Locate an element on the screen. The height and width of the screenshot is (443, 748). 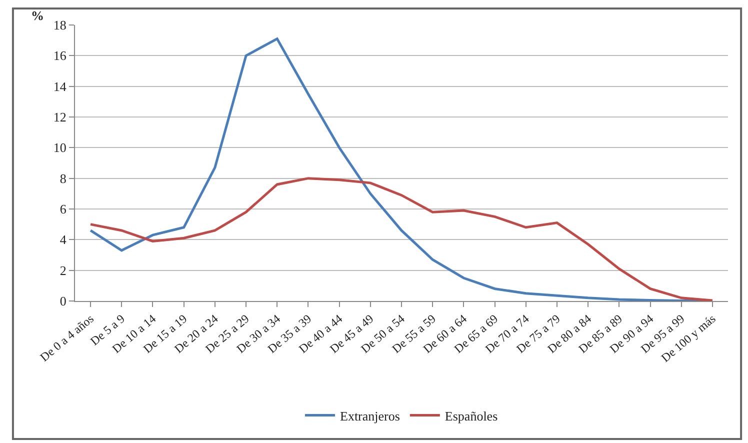
y-axis-title: % is located at coordinates (37, 15).